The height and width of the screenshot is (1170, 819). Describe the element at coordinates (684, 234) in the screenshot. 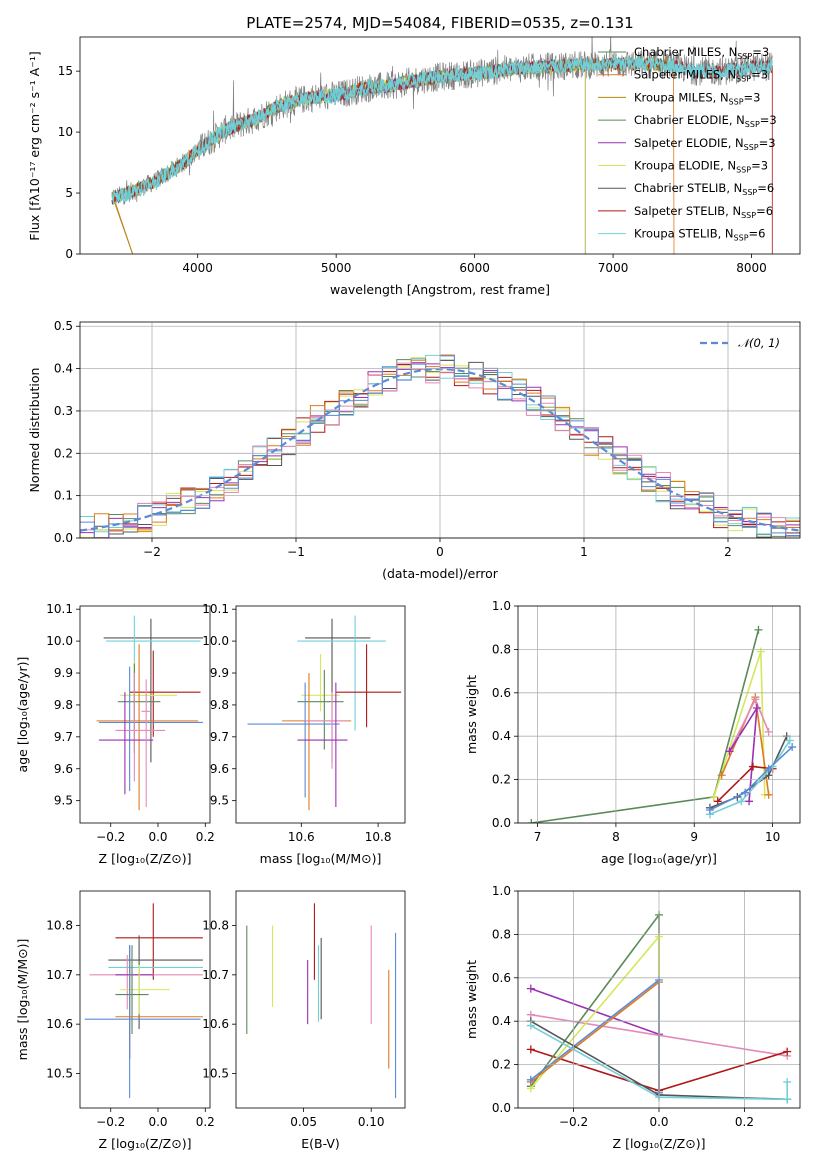

I see `legend-text: Kroupa STELIB, N` at that location.